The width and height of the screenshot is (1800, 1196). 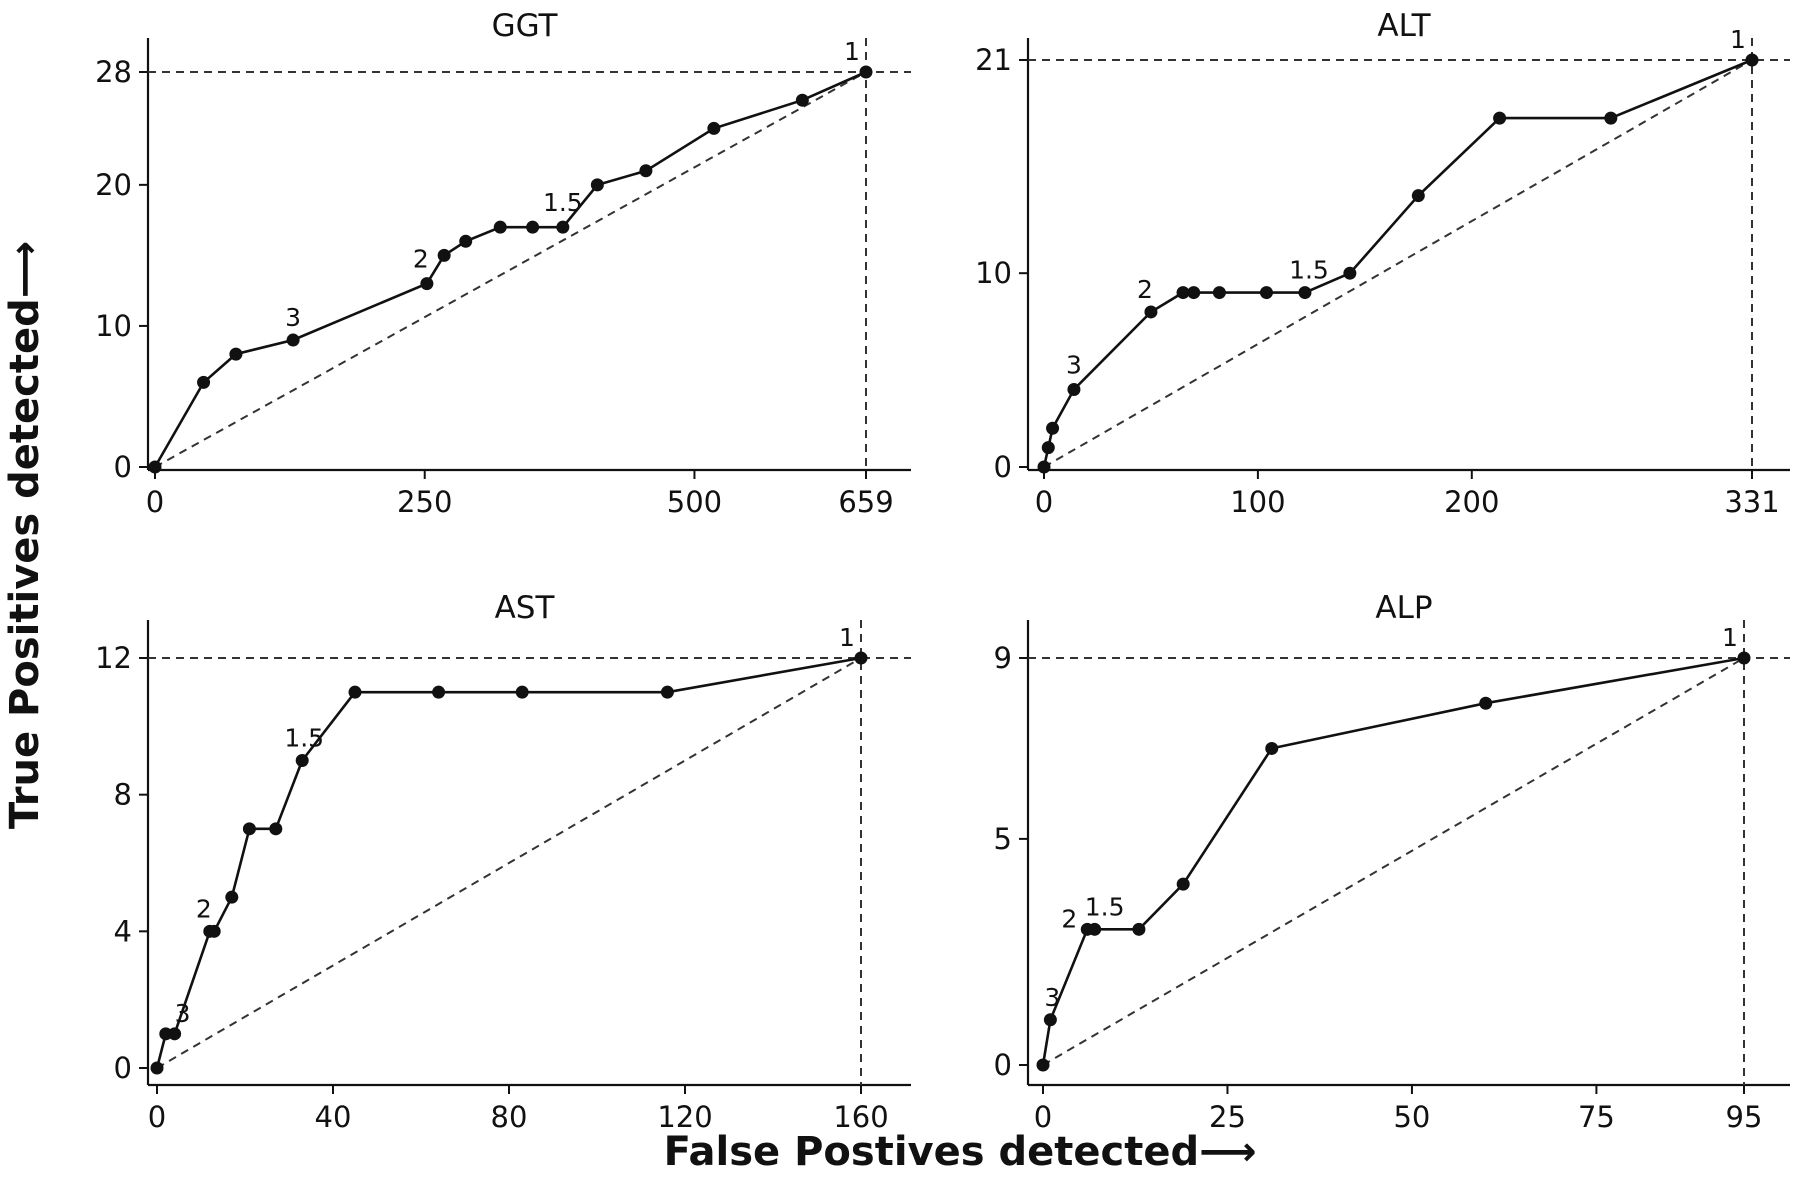 I want to click on x-axis-title: False Postives detected⟶, so click(x=960, y=1152).